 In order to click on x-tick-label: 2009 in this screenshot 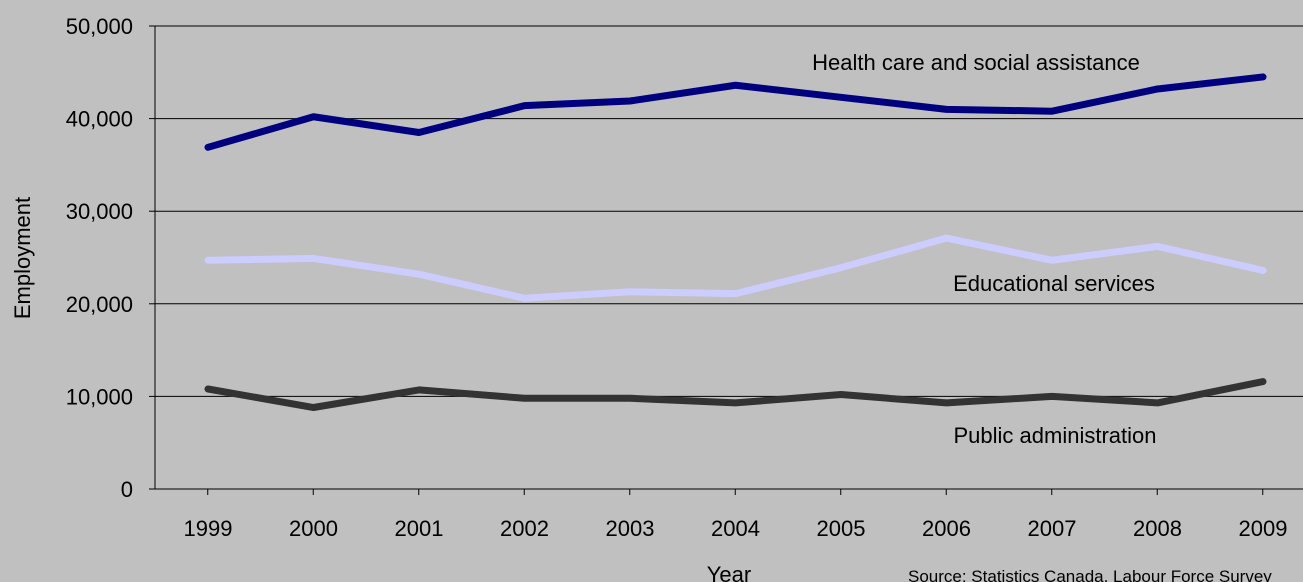, I will do `click(1263, 528)`.